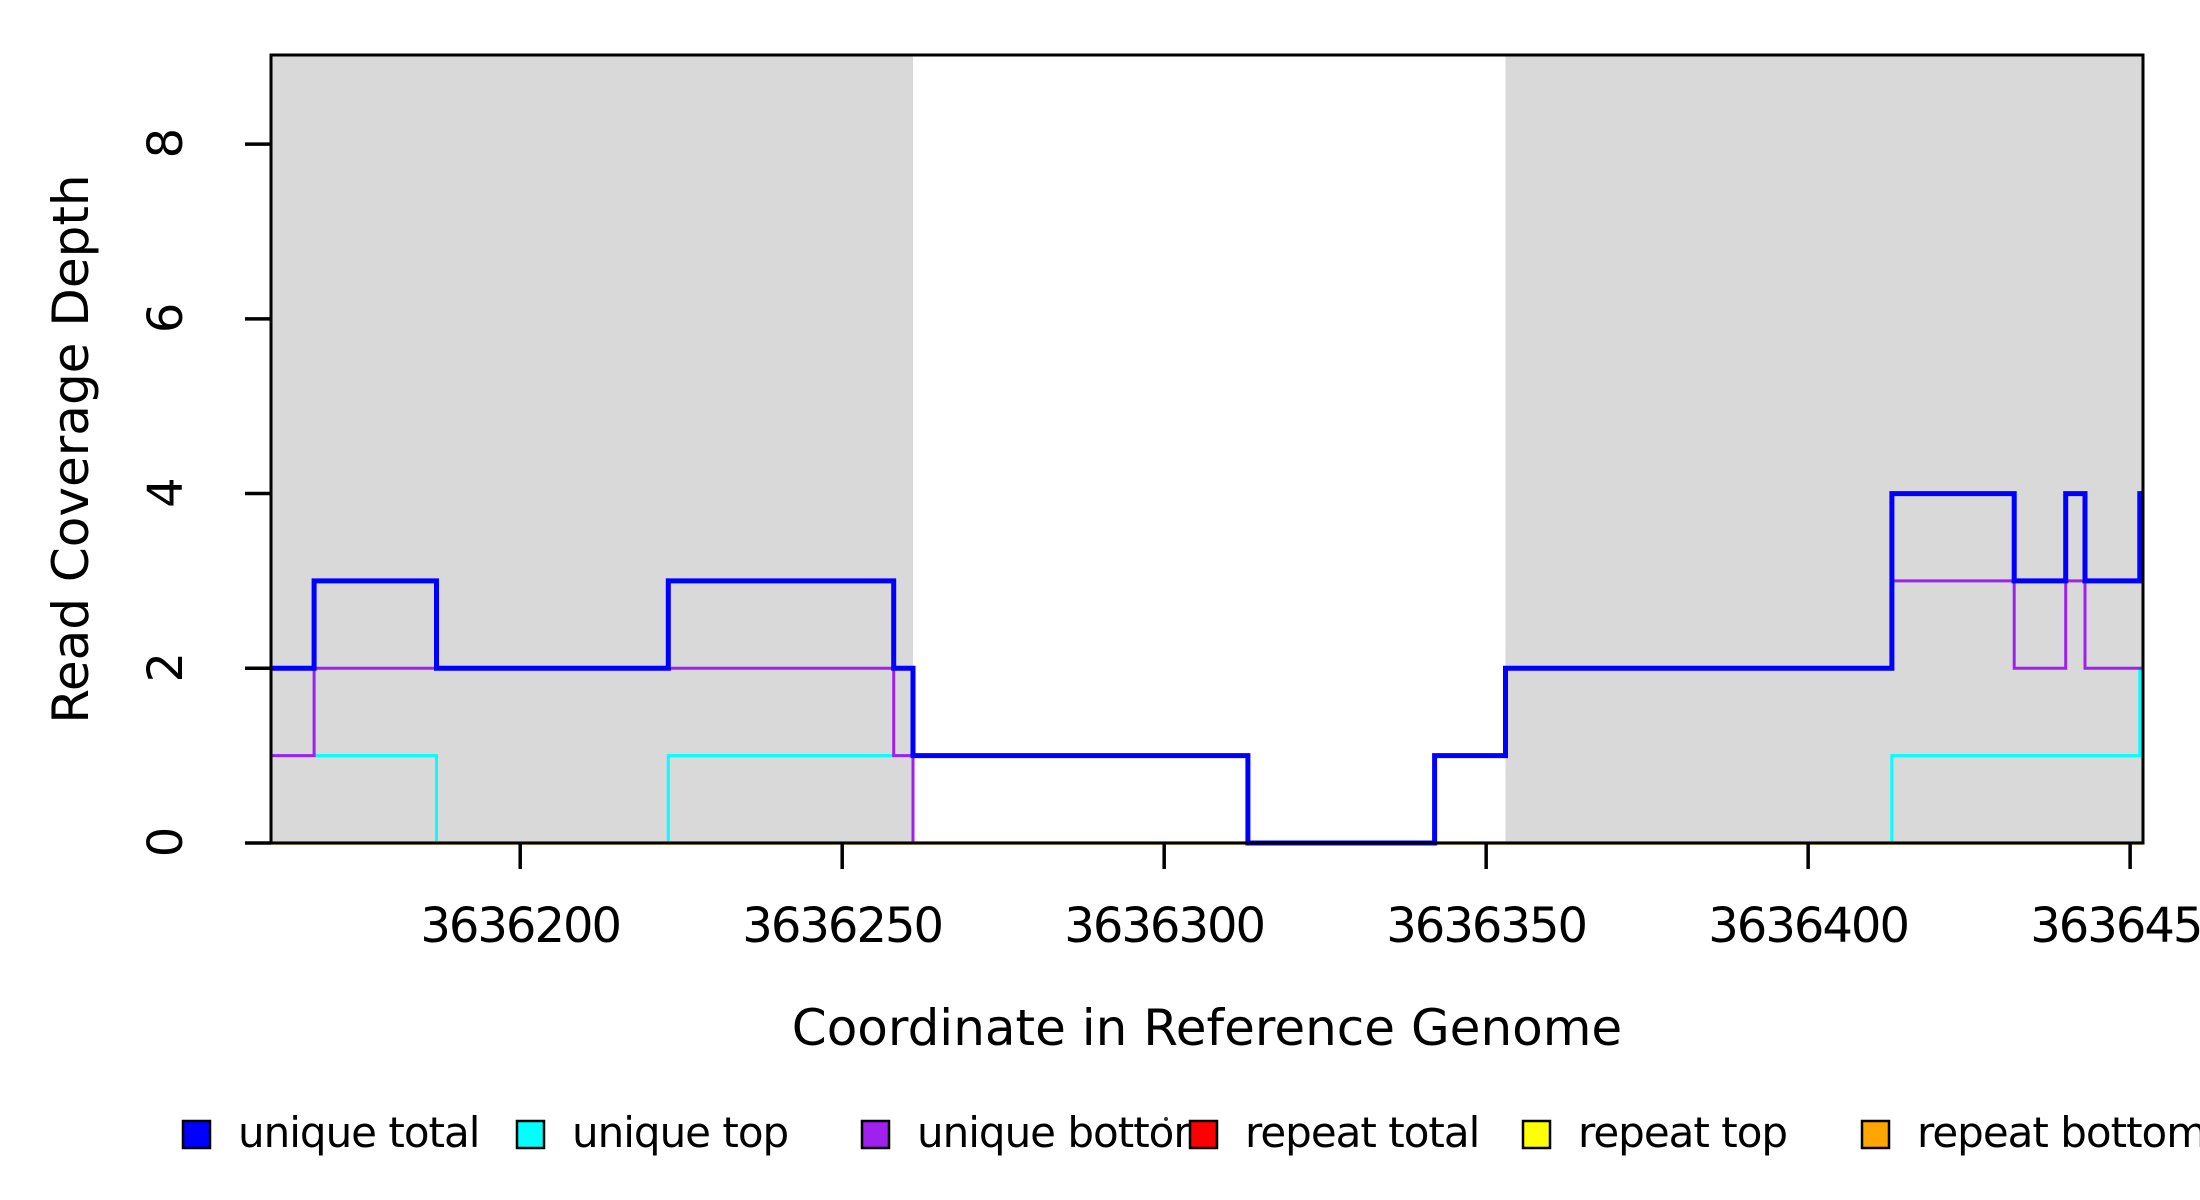  I want to click on legend-swatch-repeat-total, so click(1203, 1134).